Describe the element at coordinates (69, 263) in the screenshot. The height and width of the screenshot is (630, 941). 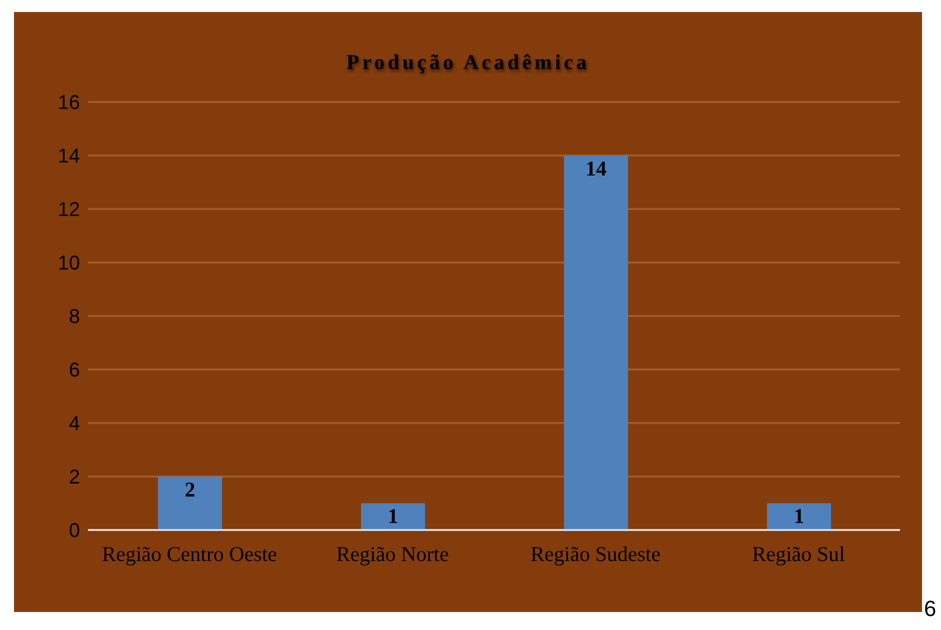
I see `y-tick-label: 10` at that location.